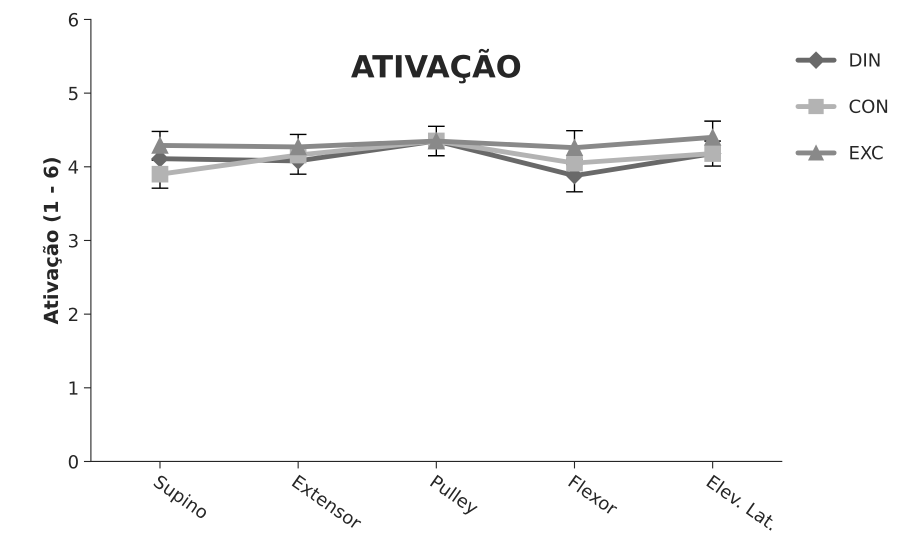 This screenshot has height=556, width=909. I want to click on y-tick-label: 5, so click(73, 93).